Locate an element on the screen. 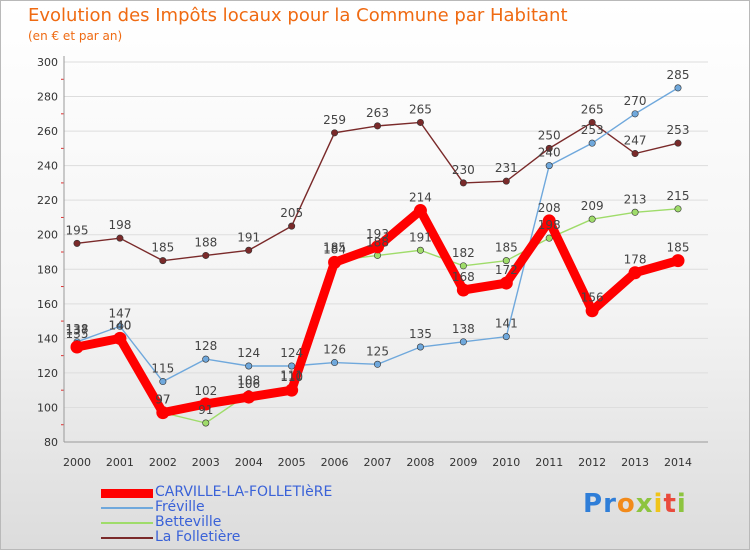 The height and width of the screenshot is (550, 750). y-tick-label: 120 is located at coordinates (47, 373).